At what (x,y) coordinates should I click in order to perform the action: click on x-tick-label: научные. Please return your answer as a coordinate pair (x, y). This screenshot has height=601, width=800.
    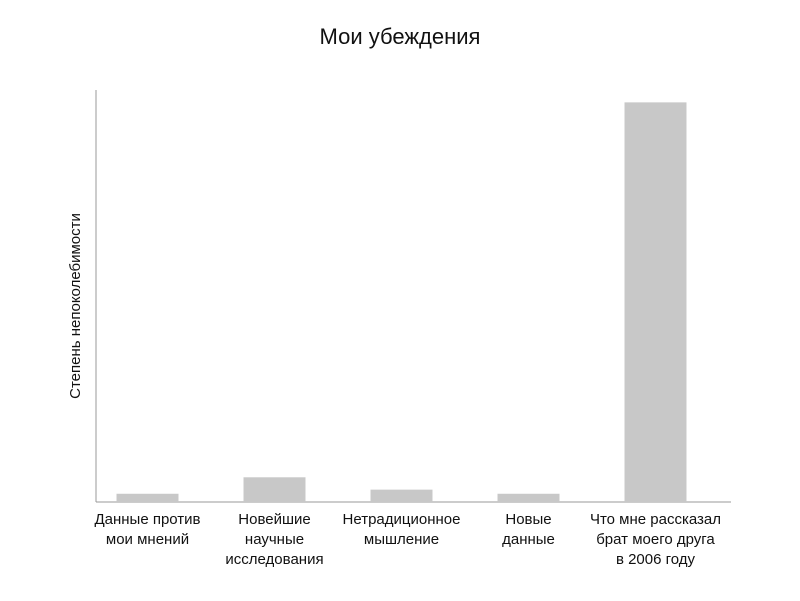
    Looking at the image, I should click on (274, 539).